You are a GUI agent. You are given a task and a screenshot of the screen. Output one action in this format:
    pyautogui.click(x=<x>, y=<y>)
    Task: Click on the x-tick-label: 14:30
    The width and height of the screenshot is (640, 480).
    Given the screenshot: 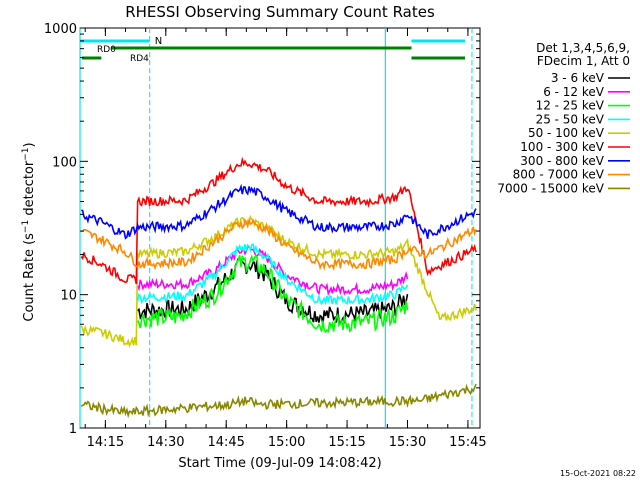 What is the action you would take?
    pyautogui.click(x=165, y=442)
    